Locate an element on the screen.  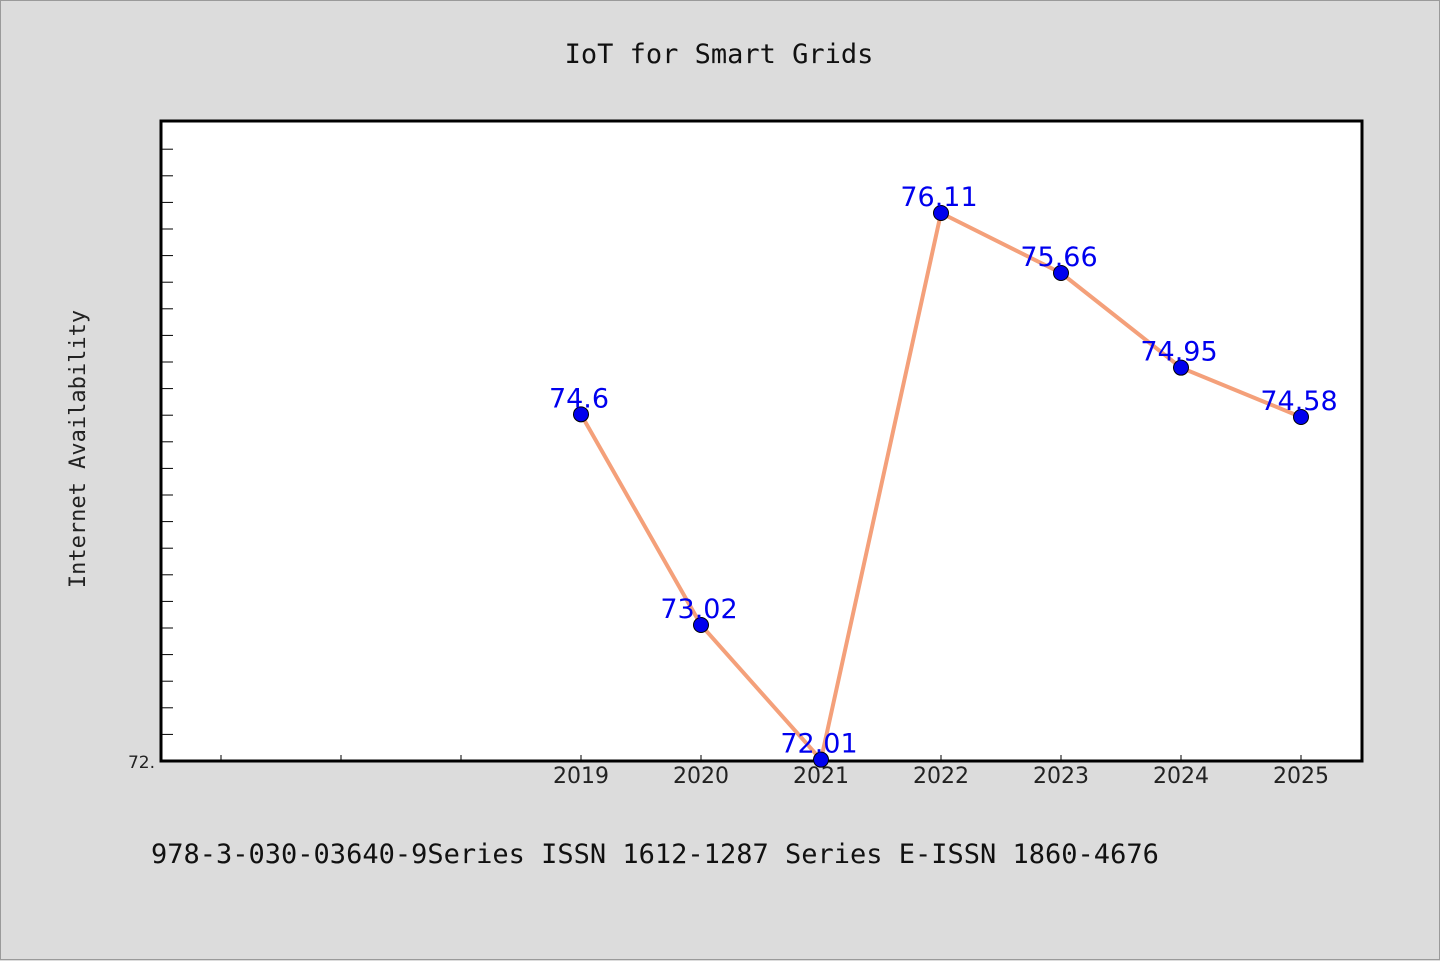
x-tick-labels: 2019 2020 2021 2022 2023 2024 2025 is located at coordinates (941, 776).